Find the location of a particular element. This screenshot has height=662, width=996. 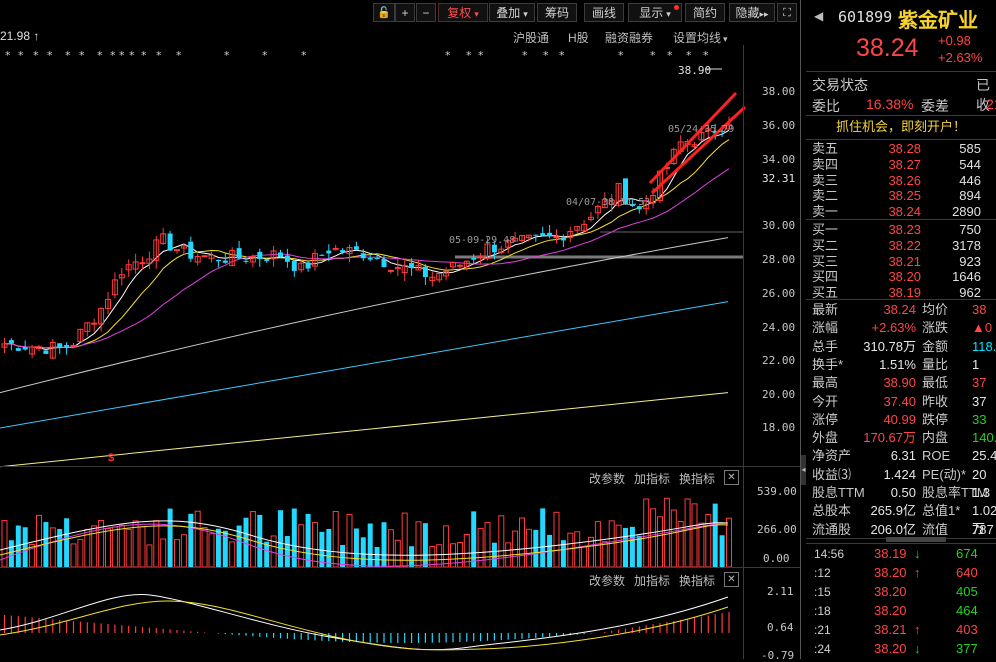

stat-value: 25.4 is located at coordinates (984, 456).